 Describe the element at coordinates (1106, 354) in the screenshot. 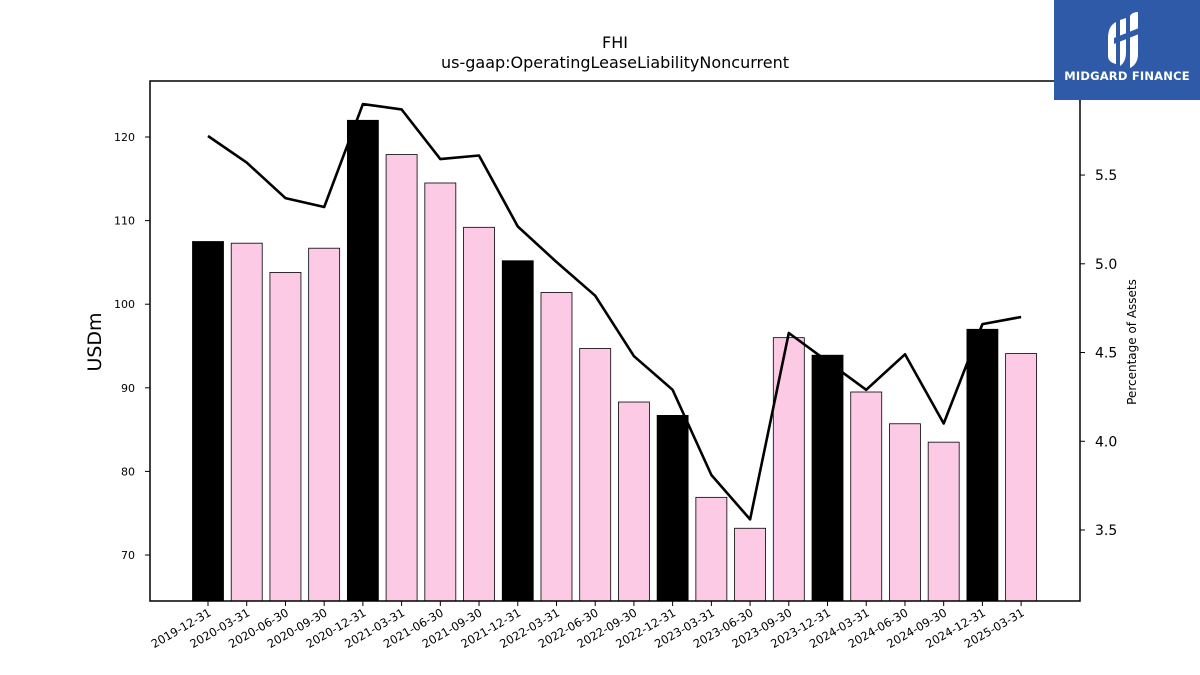

I see `y-right-tick-label: 4.5` at that location.